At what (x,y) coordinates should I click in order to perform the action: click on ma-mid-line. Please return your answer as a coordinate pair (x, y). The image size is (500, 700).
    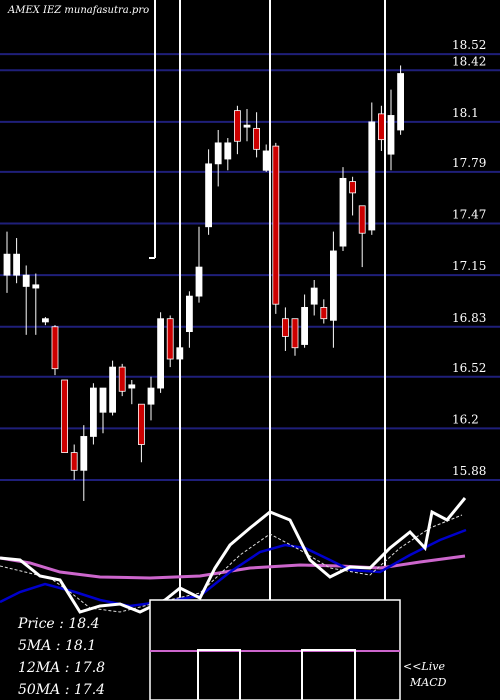
    Looking at the image, I should click on (233, 568).